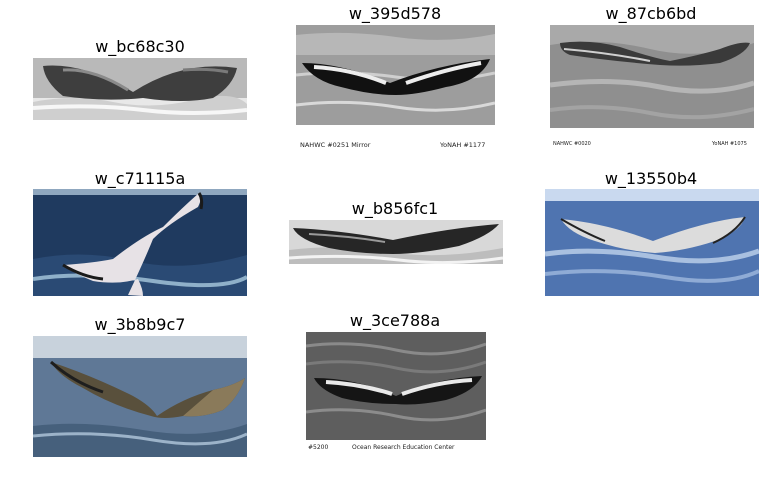 This screenshot has height=484, width=769. What do you see at coordinates (140, 324) in the screenshot?
I see `panel-title: w_3b8b9c7` at bounding box center [140, 324].